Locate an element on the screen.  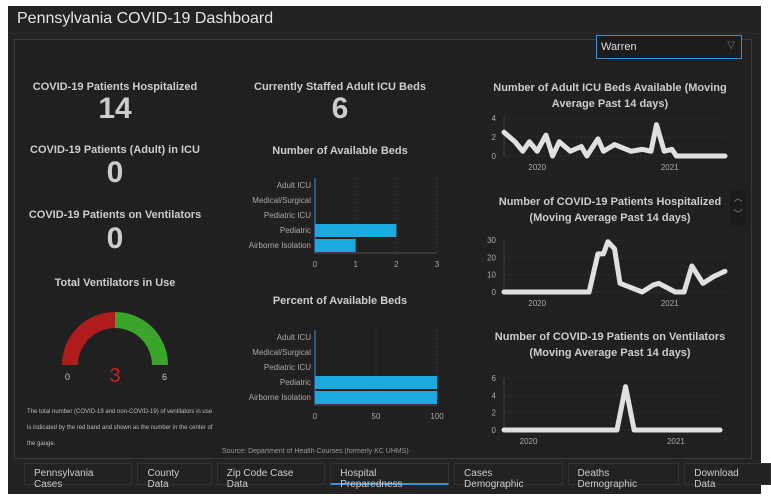
panel-scroll-buttons: ︿ ﹀ is located at coordinates (738, 208).